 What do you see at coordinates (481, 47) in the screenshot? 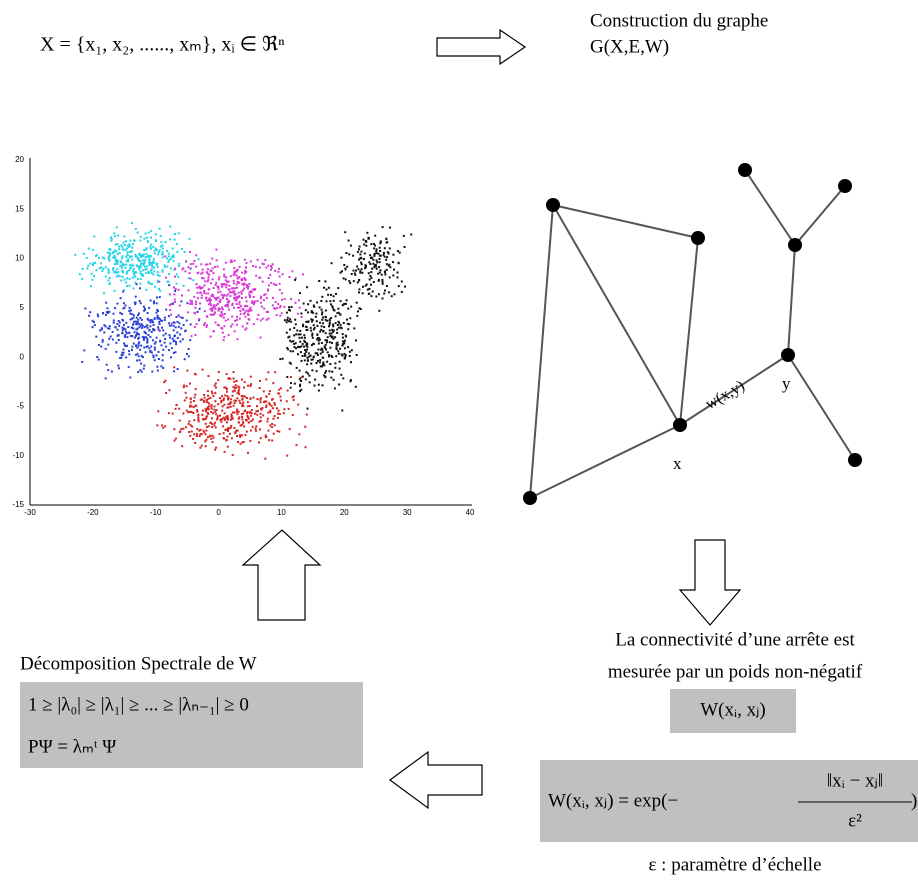
I see `right-arrow` at bounding box center [481, 47].